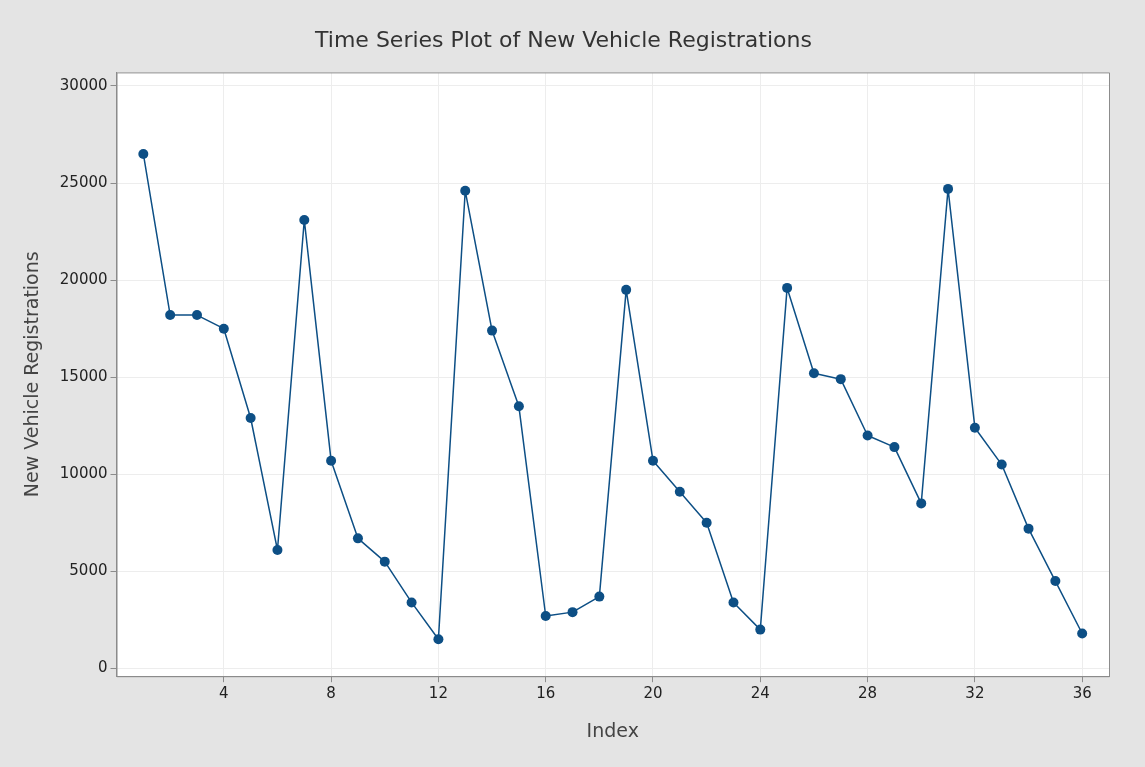 The width and height of the screenshot is (1145, 767). What do you see at coordinates (868, 693) in the screenshot?
I see `x-tick-label: 28` at bounding box center [868, 693].